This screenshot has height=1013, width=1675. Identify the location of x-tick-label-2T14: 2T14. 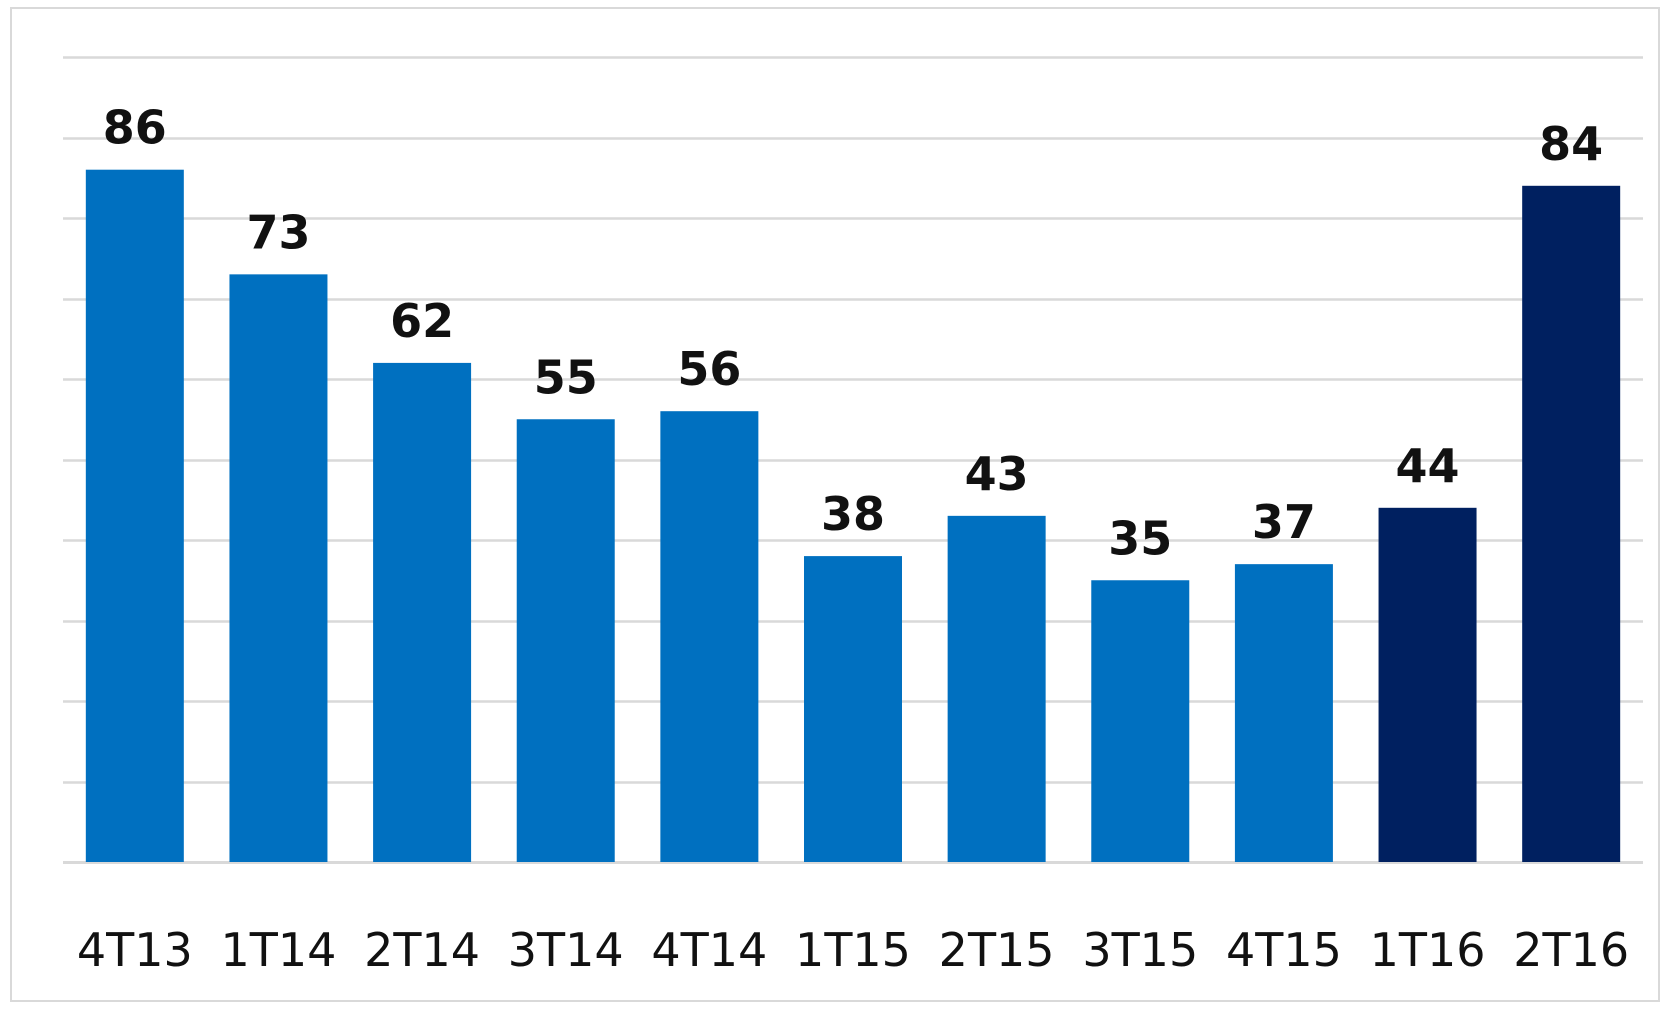
(422, 950).